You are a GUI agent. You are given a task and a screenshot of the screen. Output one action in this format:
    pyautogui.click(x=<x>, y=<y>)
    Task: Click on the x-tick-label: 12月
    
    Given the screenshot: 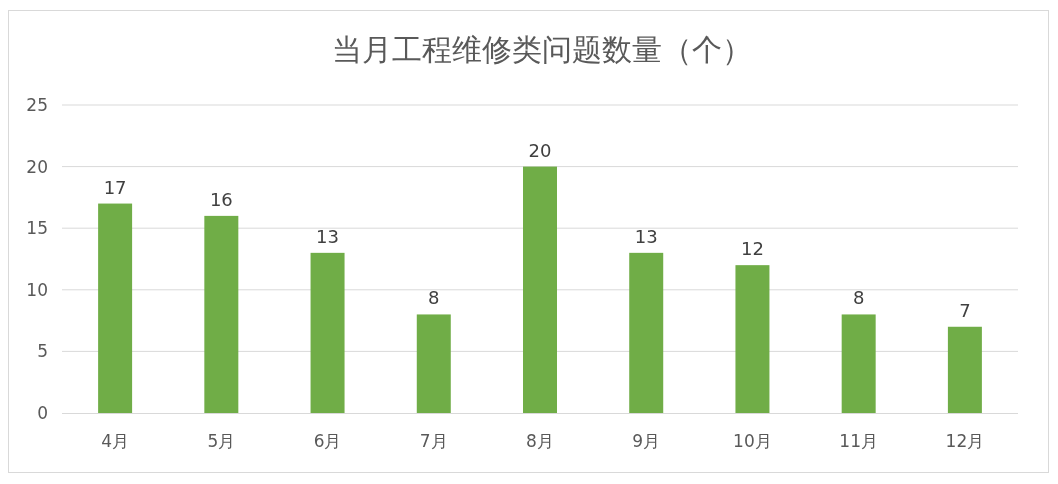 What is the action you would take?
    pyautogui.click(x=965, y=441)
    